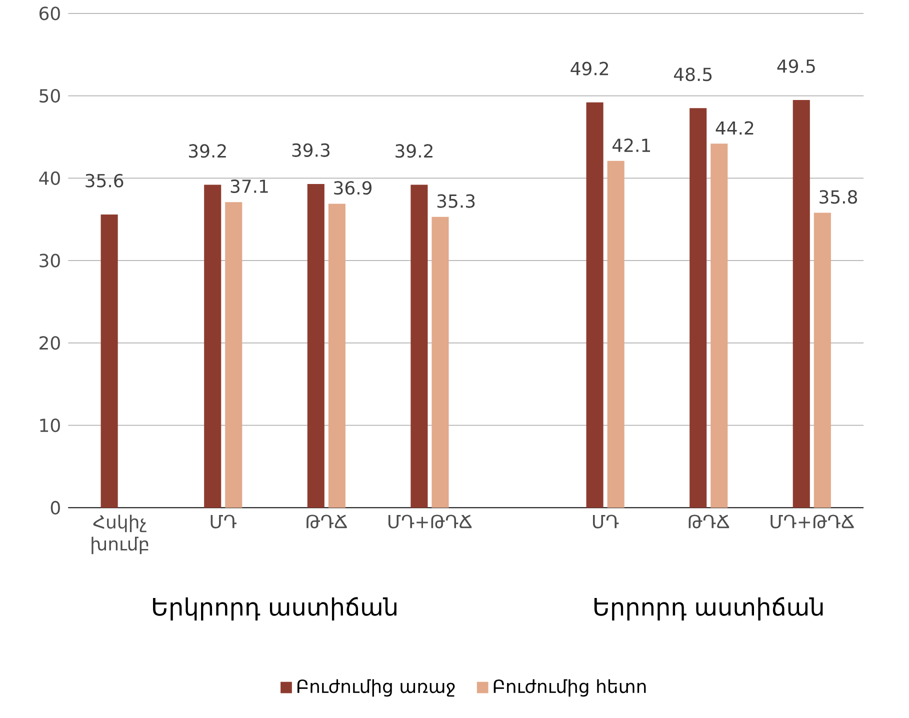 Image resolution: width=909 pixels, height=718 pixels. What do you see at coordinates (839, 197) in the screenshot?
I see `data-label: 35.8` at bounding box center [839, 197].